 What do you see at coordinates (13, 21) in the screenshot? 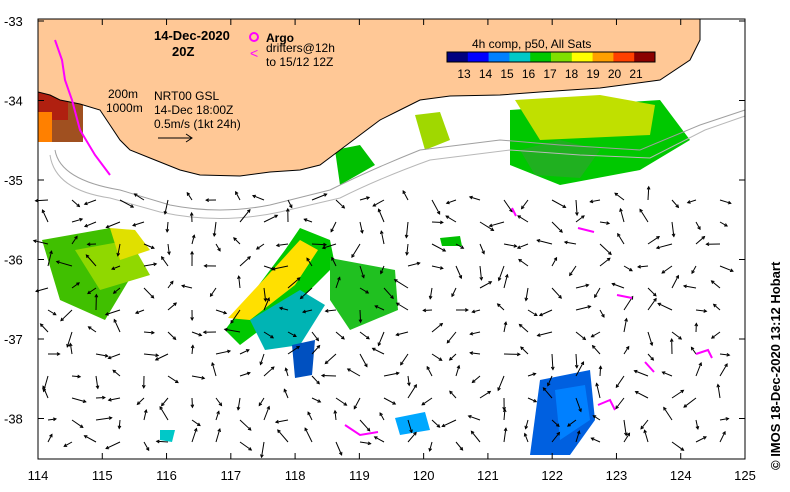
I see `lat-tick-label: -33` at bounding box center [13, 21].